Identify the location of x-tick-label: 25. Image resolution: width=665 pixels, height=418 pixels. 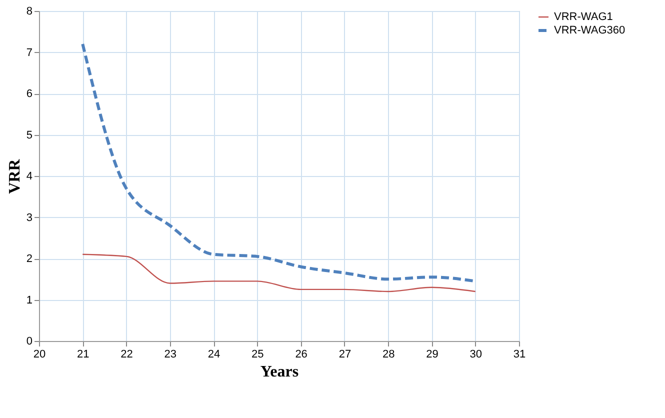
(258, 354).